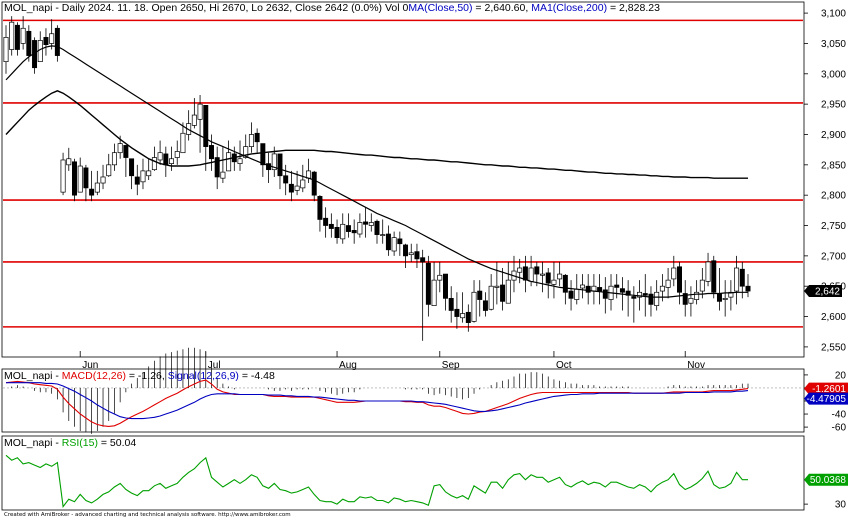 Image resolution: width=850 pixels, height=521 pixels. Describe the element at coordinates (33, 443) in the screenshot. I see `rsi-header-prefix: MOL_napi -` at that location.